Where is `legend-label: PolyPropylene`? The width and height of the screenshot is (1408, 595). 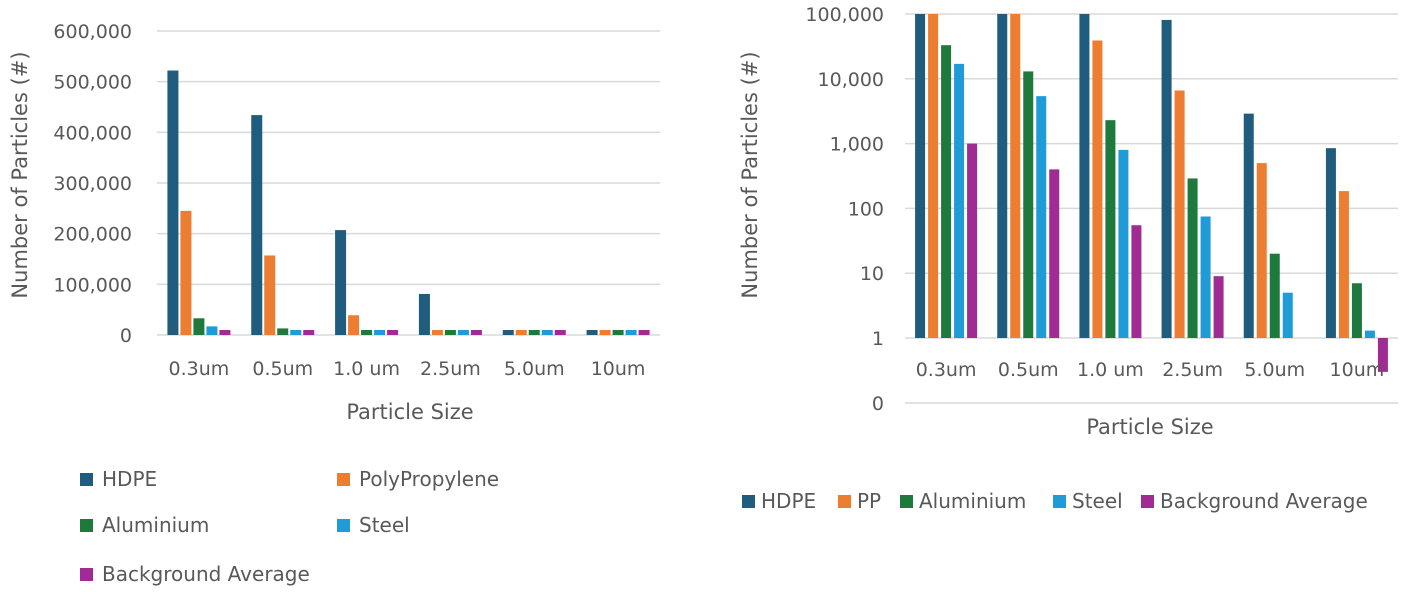 legend-label: PolyPropylene is located at coordinates (429, 479).